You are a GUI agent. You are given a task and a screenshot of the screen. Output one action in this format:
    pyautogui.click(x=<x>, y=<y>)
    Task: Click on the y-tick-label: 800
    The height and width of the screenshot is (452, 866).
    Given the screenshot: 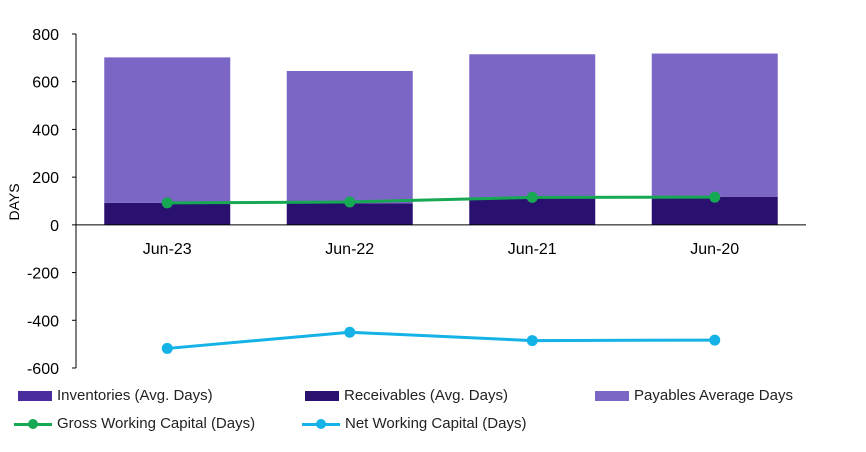 What is the action you would take?
    pyautogui.click(x=45, y=35)
    